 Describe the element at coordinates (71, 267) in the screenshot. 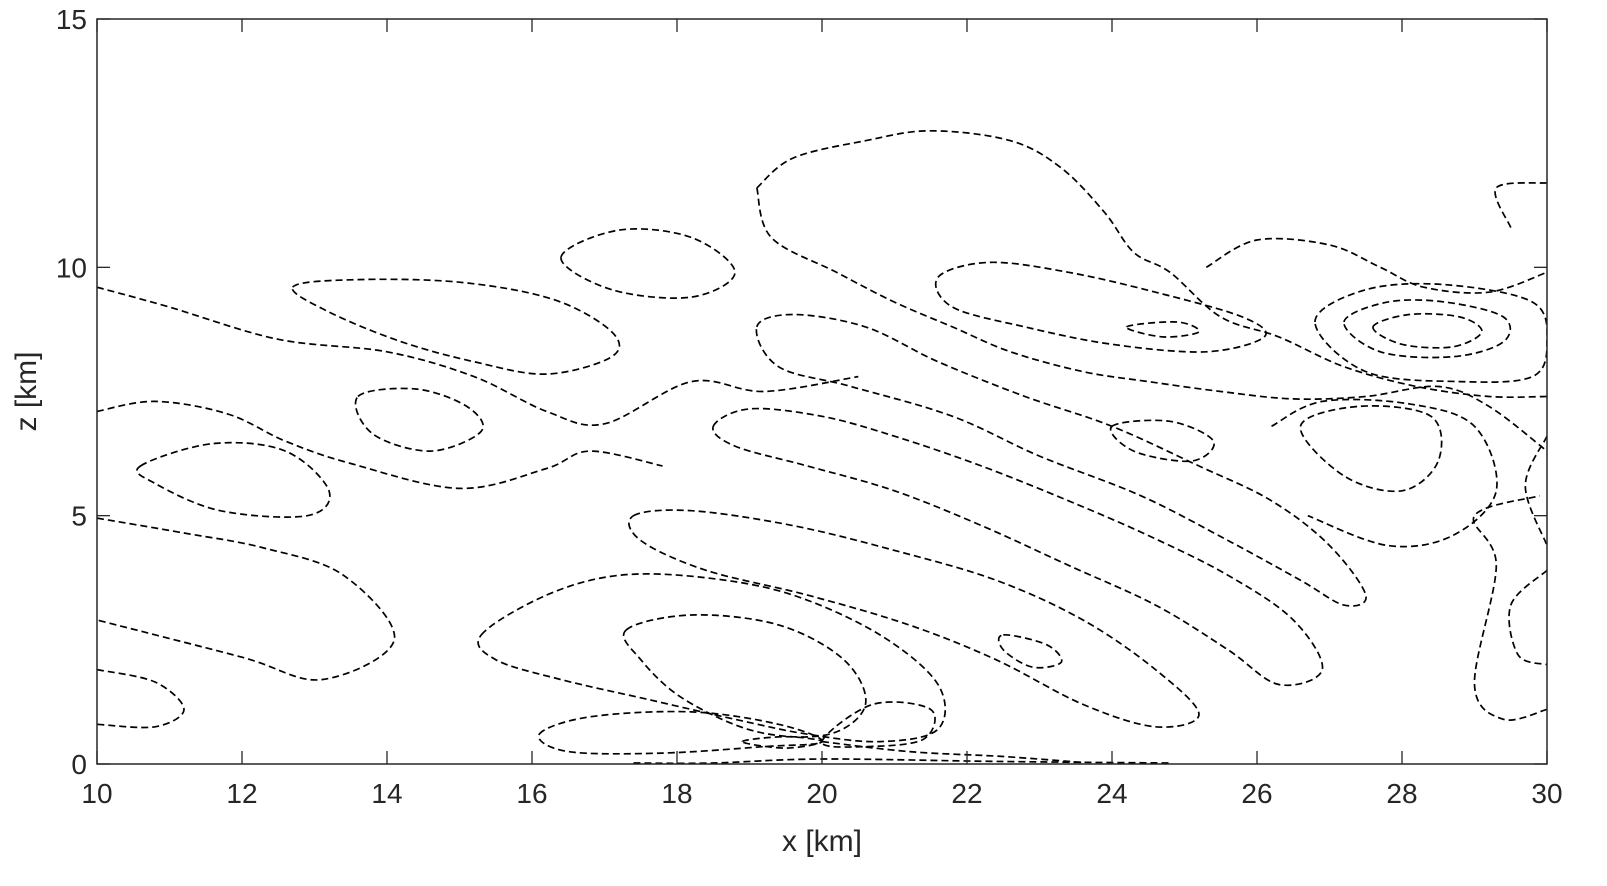

I see `y-tick-label: 10` at that location.